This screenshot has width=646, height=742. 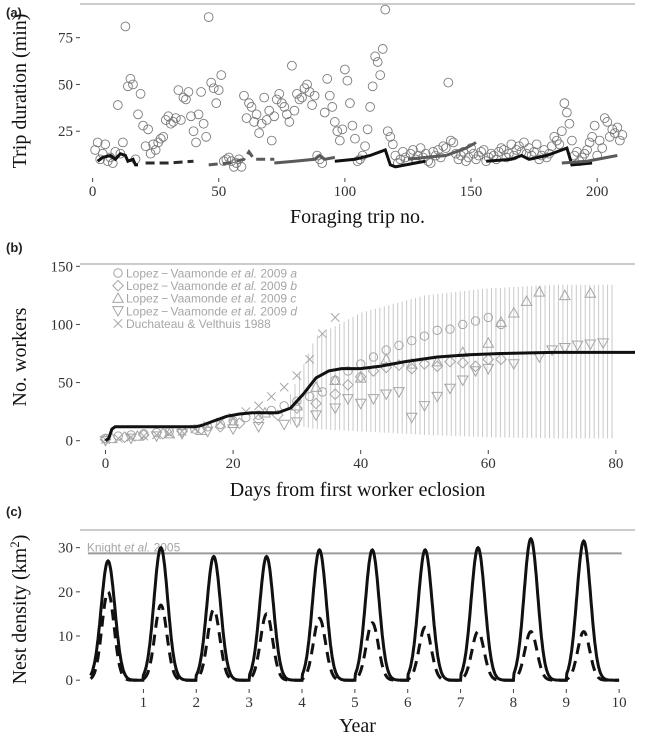 What do you see at coordinates (218, 192) in the screenshot?
I see `panel-a-x-tick-label: 50` at bounding box center [218, 192].